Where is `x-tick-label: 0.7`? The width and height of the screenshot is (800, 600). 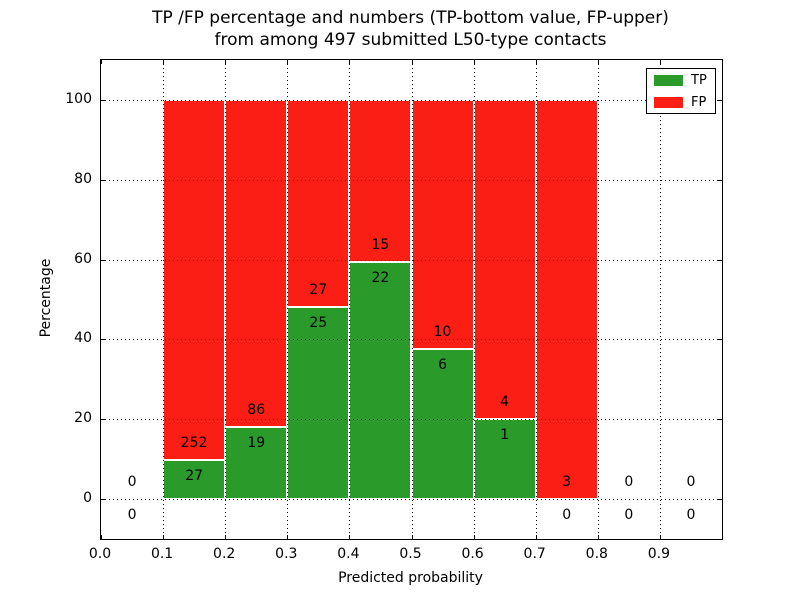 x-tick-label: 0.7 is located at coordinates (534, 554).